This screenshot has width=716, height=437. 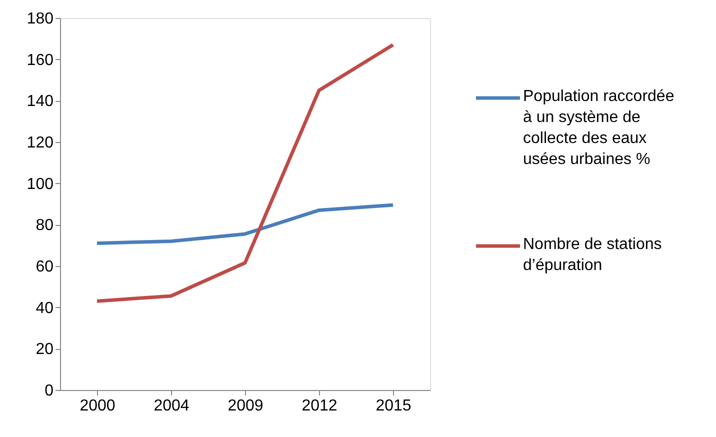 What do you see at coordinates (246, 406) in the screenshot?
I see `x-tick-label: 2009` at bounding box center [246, 406].